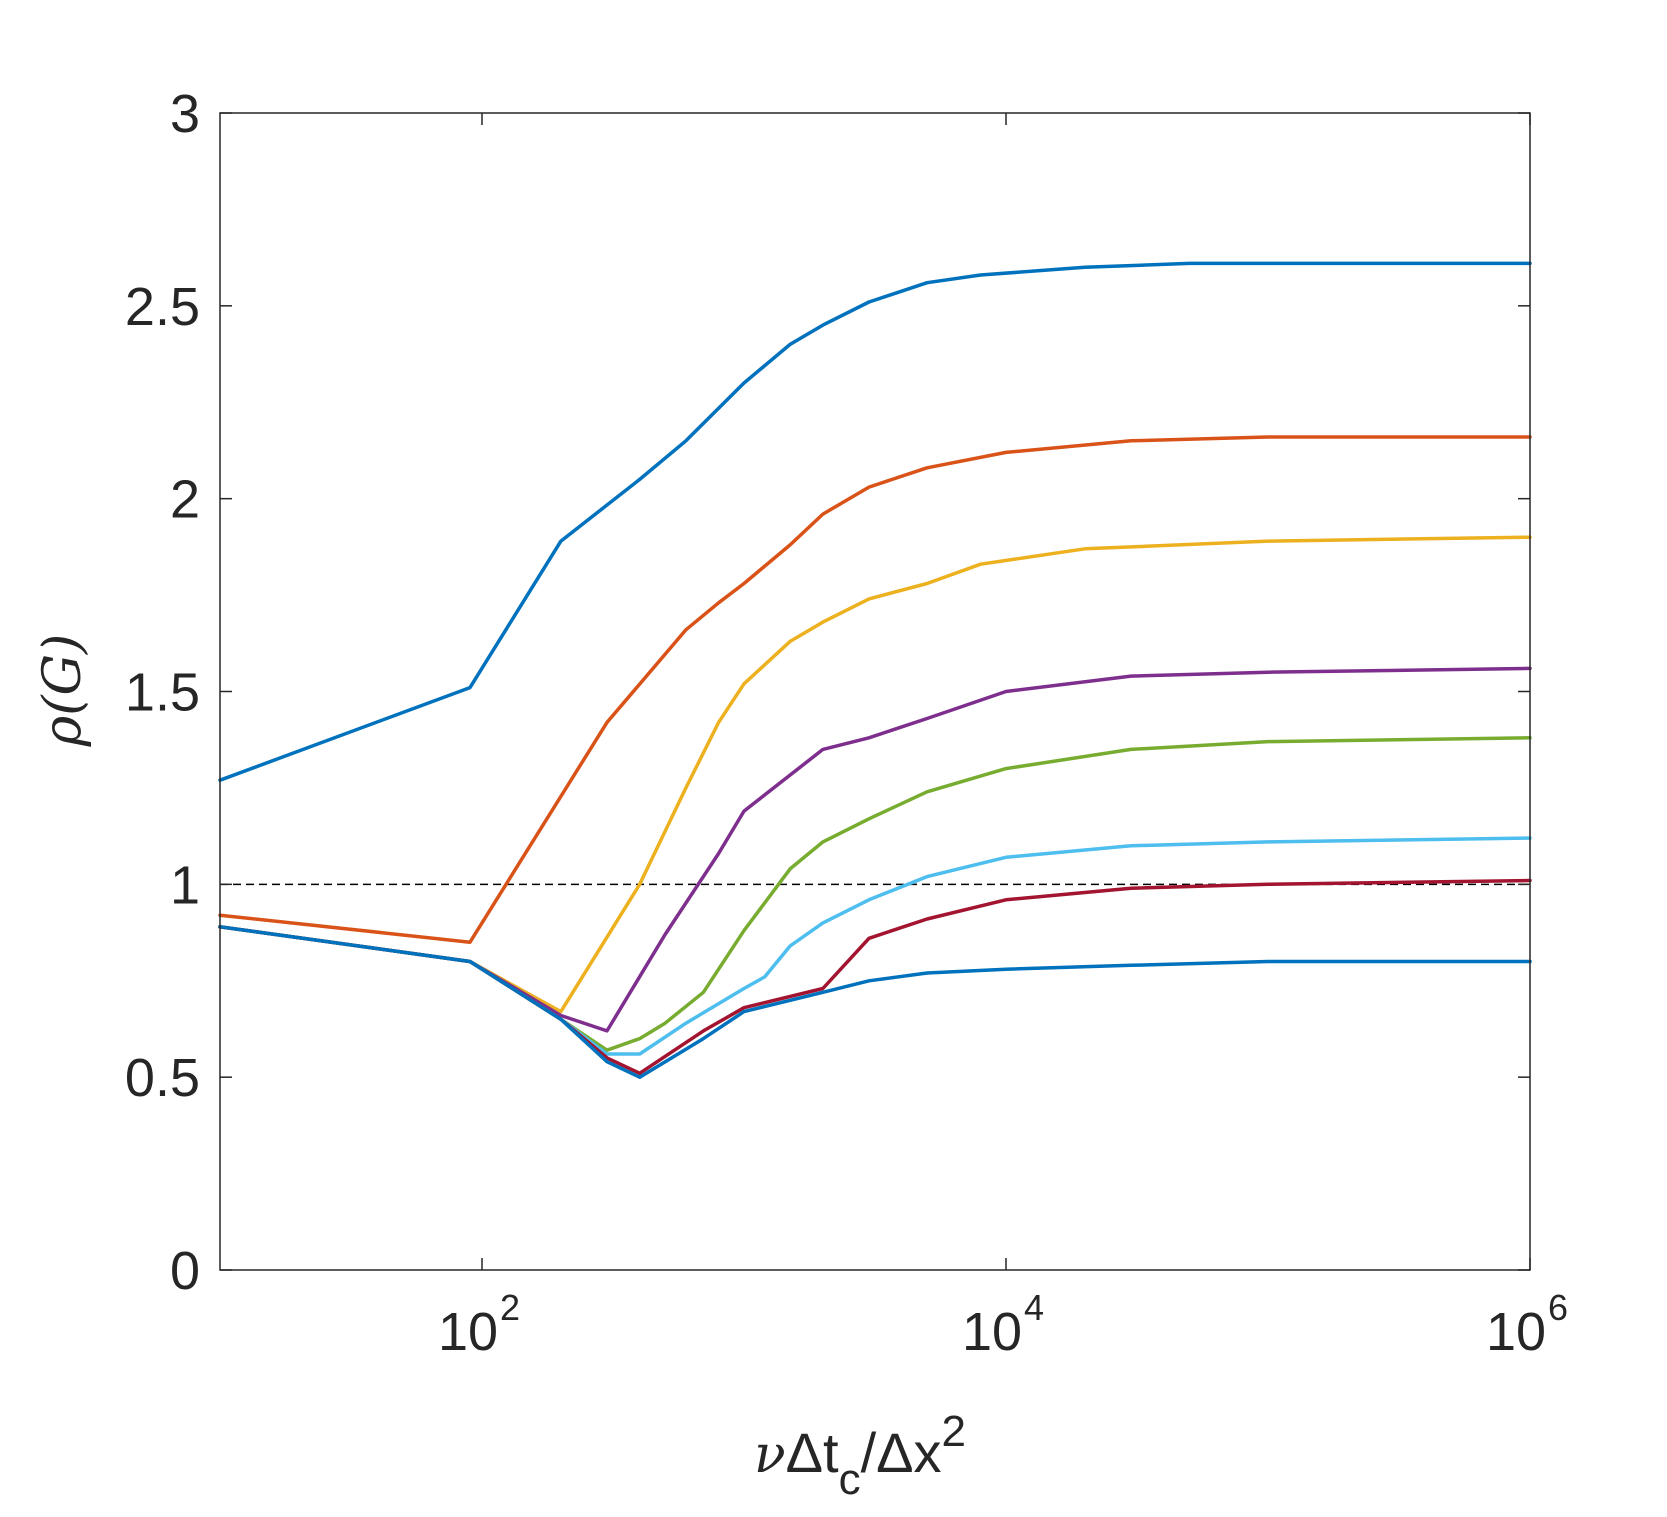 The image size is (1667, 1517). What do you see at coordinates (901, 1452) in the screenshot?
I see `x-axis-label-slash-delta-x: /Δx` at bounding box center [901, 1452].